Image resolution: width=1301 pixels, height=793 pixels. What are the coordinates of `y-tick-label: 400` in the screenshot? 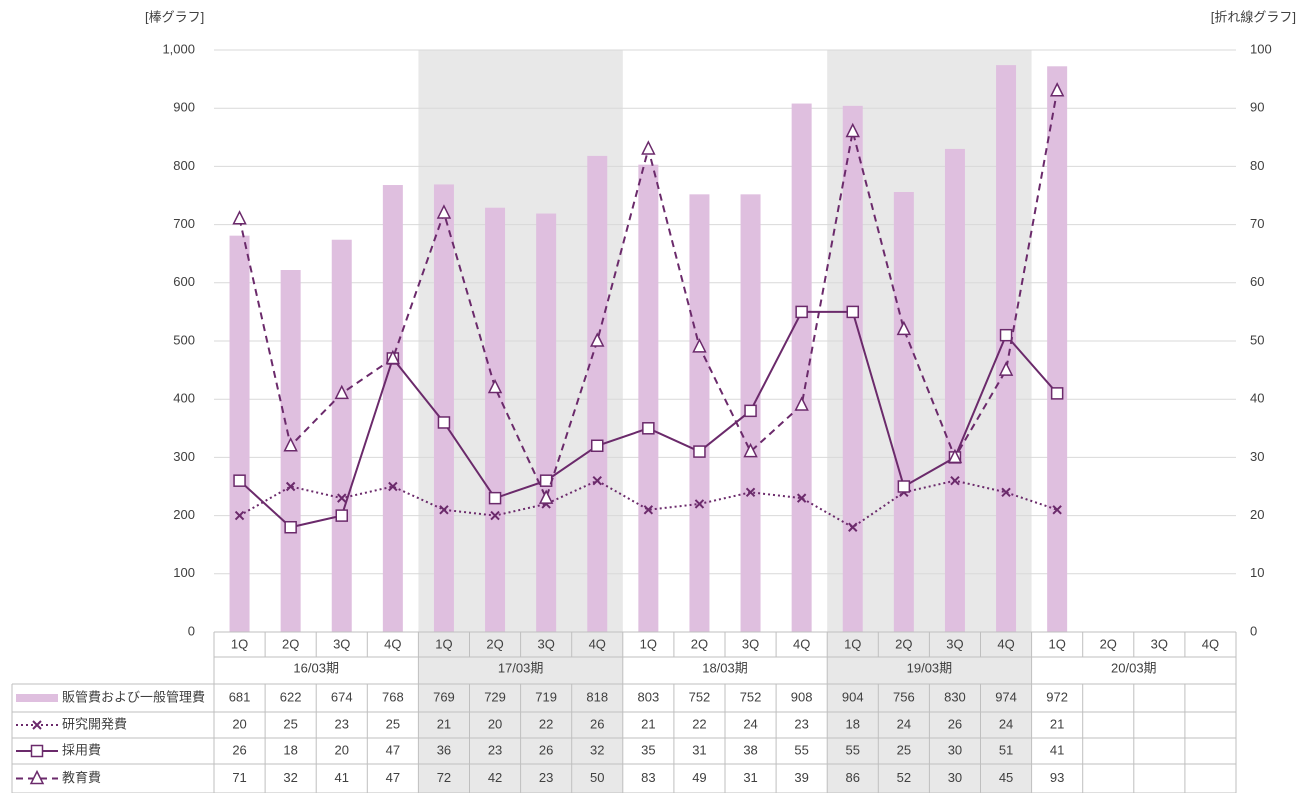 It's located at (184, 398).